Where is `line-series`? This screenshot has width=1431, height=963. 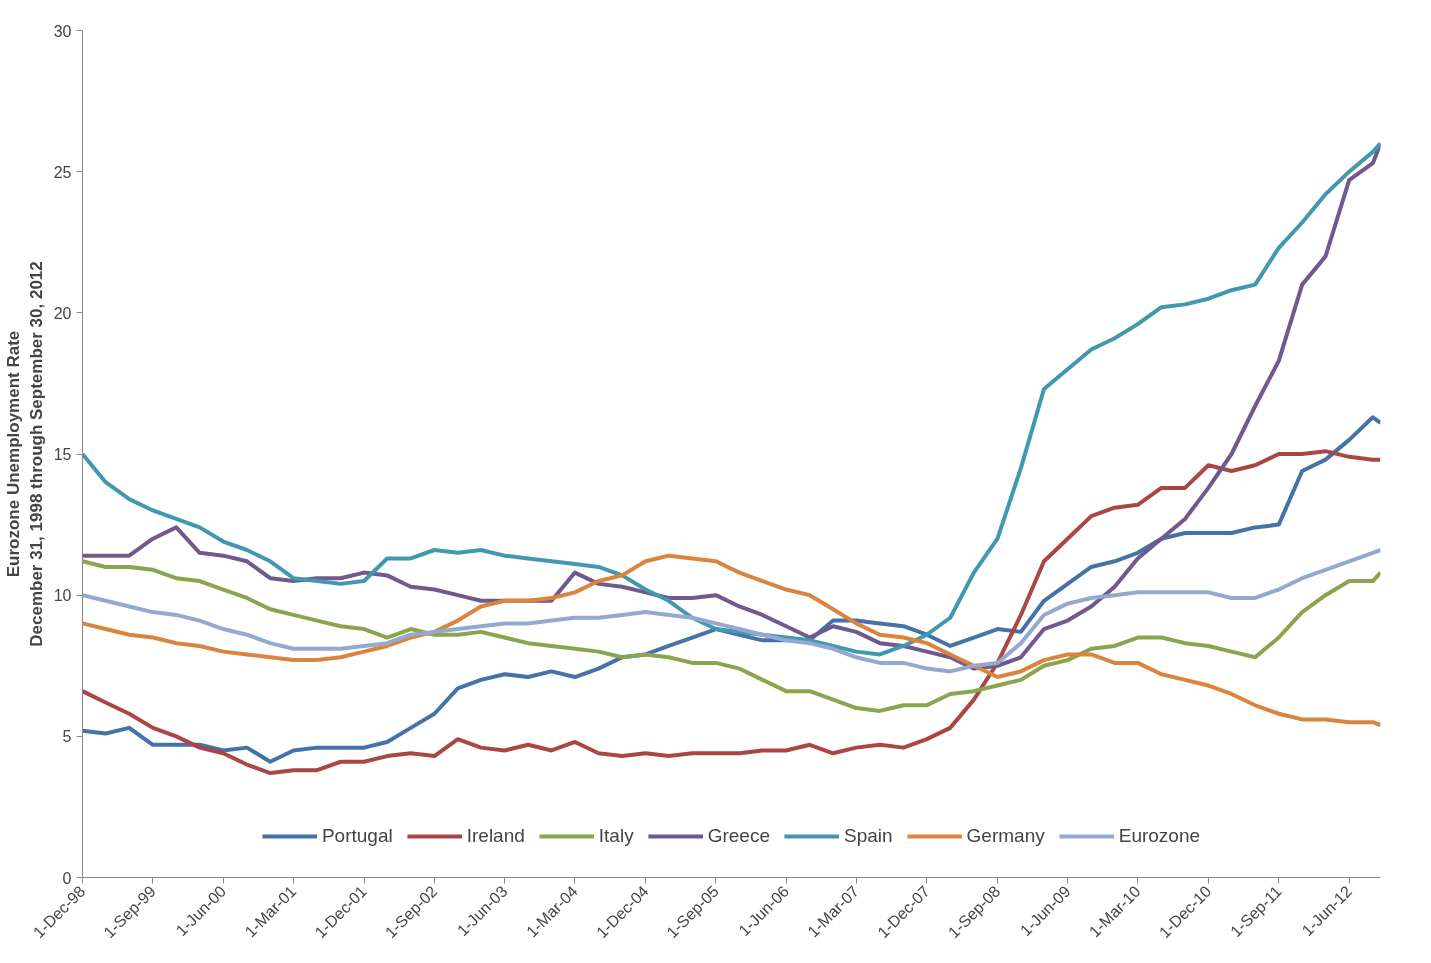
line-series is located at coordinates (731, 610).